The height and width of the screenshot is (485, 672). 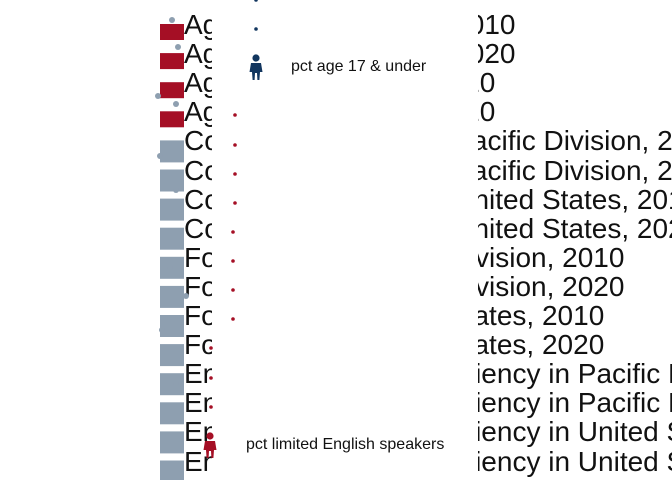 I want to click on legend-swatch-english-icon, so click(x=210, y=445).